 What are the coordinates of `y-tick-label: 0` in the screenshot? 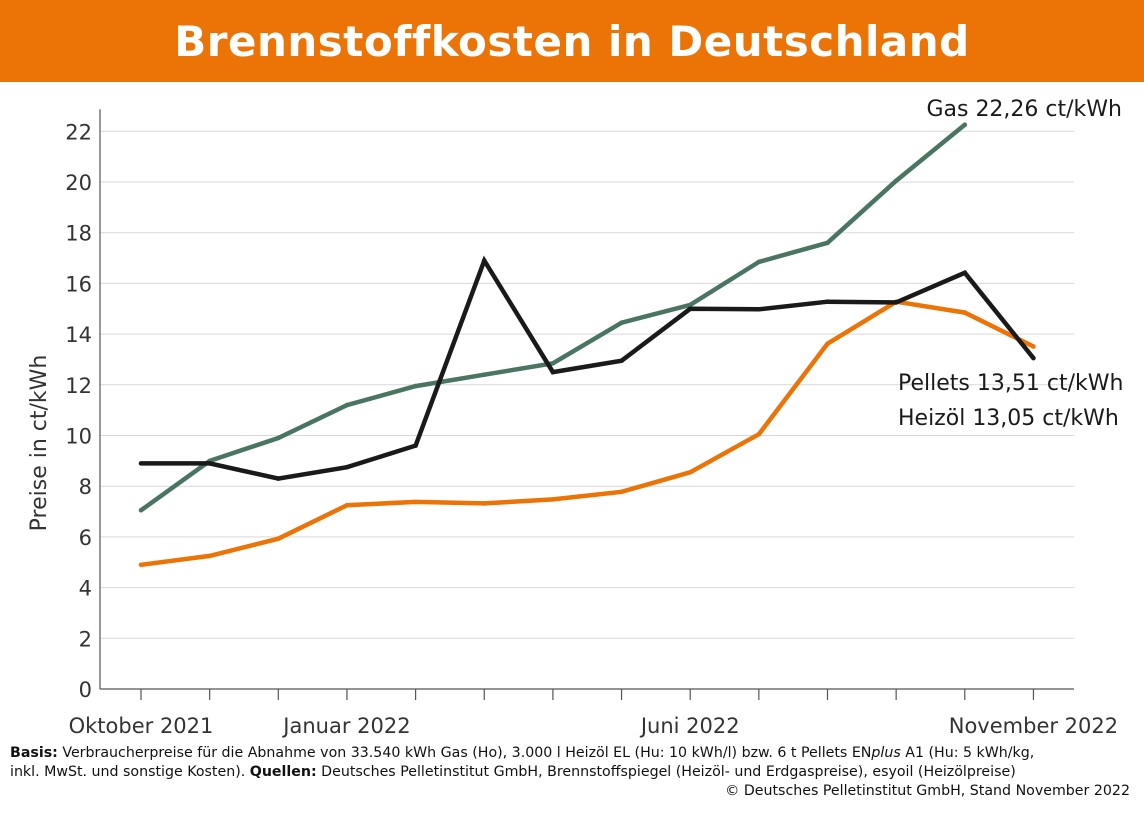 It's located at (85, 690).